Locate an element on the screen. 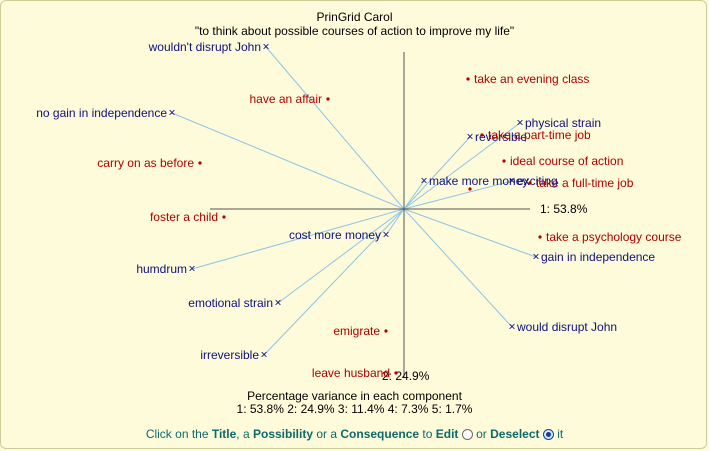  instr-text-4: to is located at coordinates (427, 434).